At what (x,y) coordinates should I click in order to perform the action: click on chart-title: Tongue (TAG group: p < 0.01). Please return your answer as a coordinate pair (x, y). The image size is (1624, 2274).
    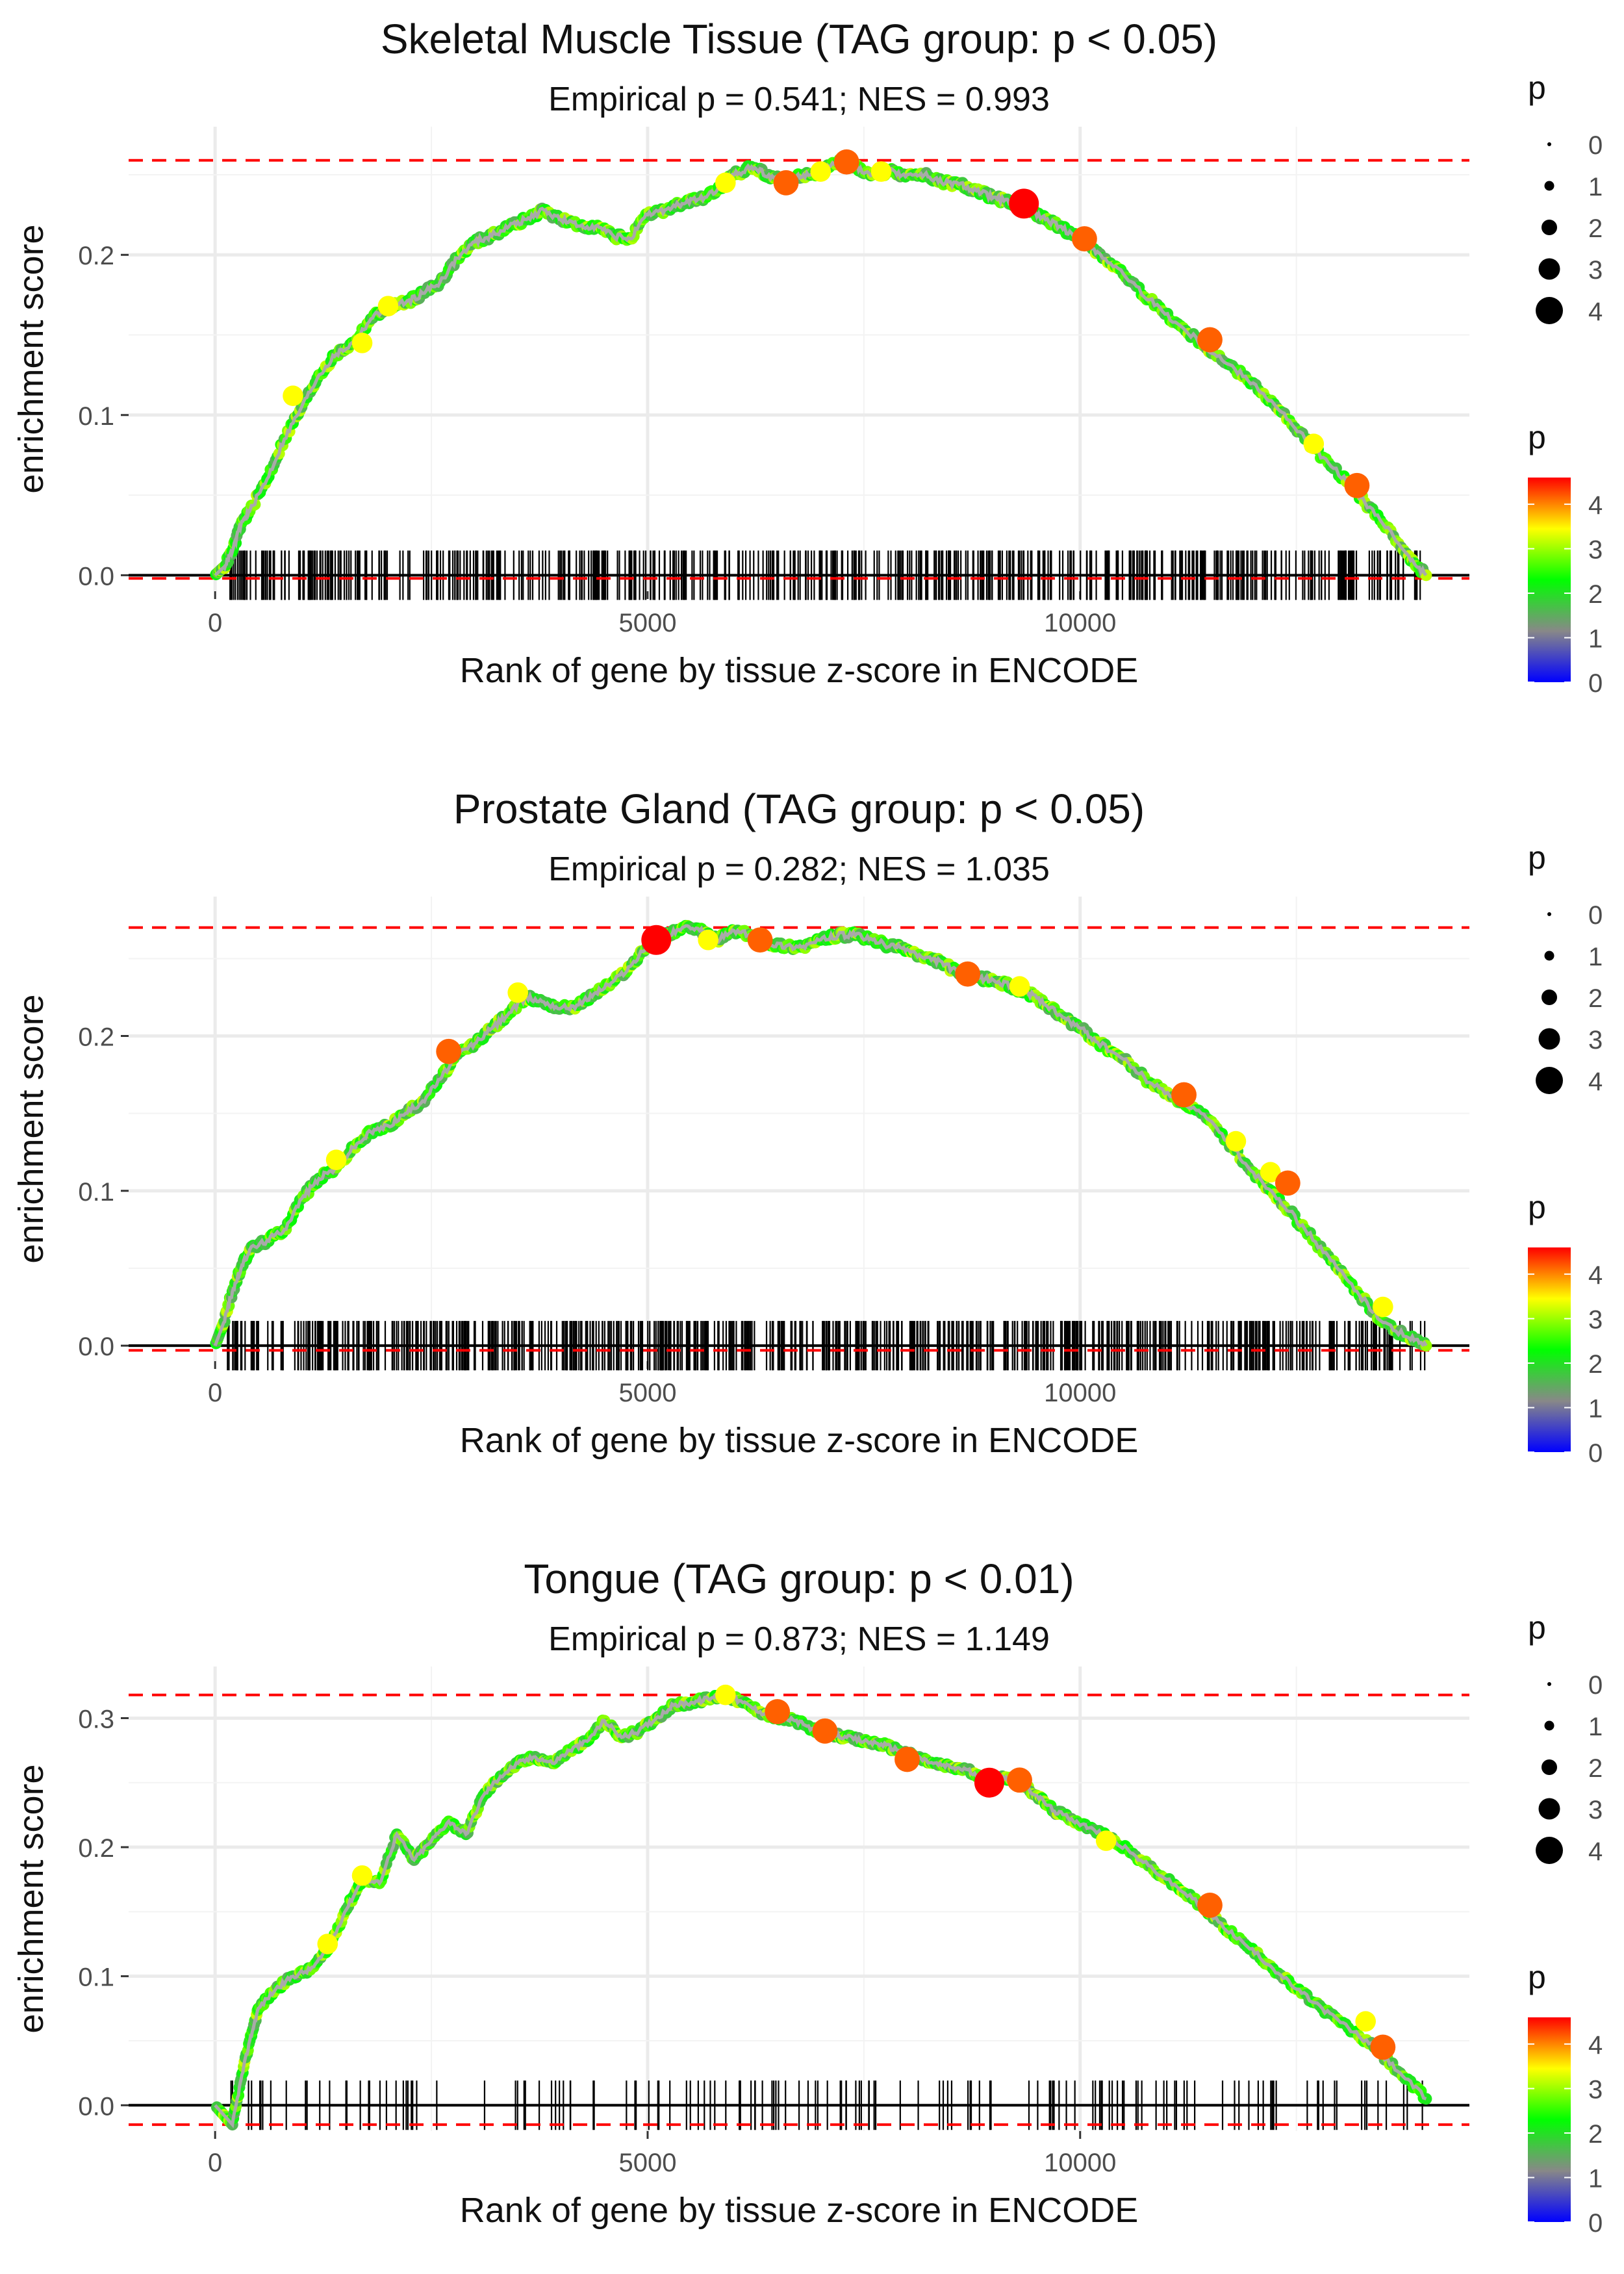
    Looking at the image, I should click on (799, 1578).